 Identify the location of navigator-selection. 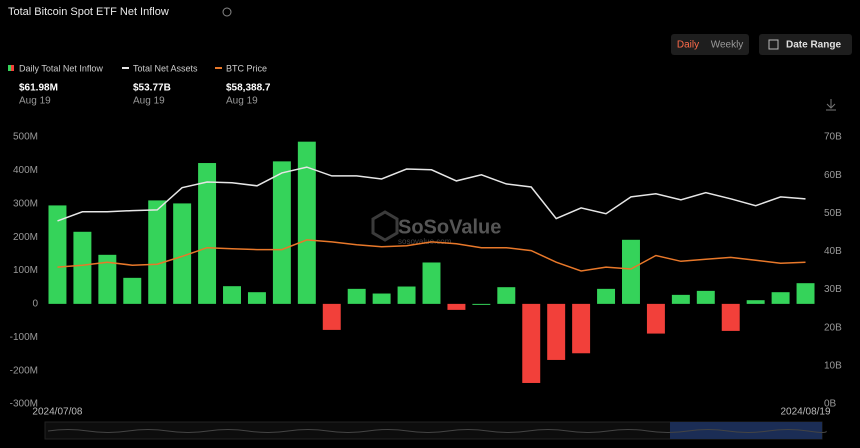
(746, 430).